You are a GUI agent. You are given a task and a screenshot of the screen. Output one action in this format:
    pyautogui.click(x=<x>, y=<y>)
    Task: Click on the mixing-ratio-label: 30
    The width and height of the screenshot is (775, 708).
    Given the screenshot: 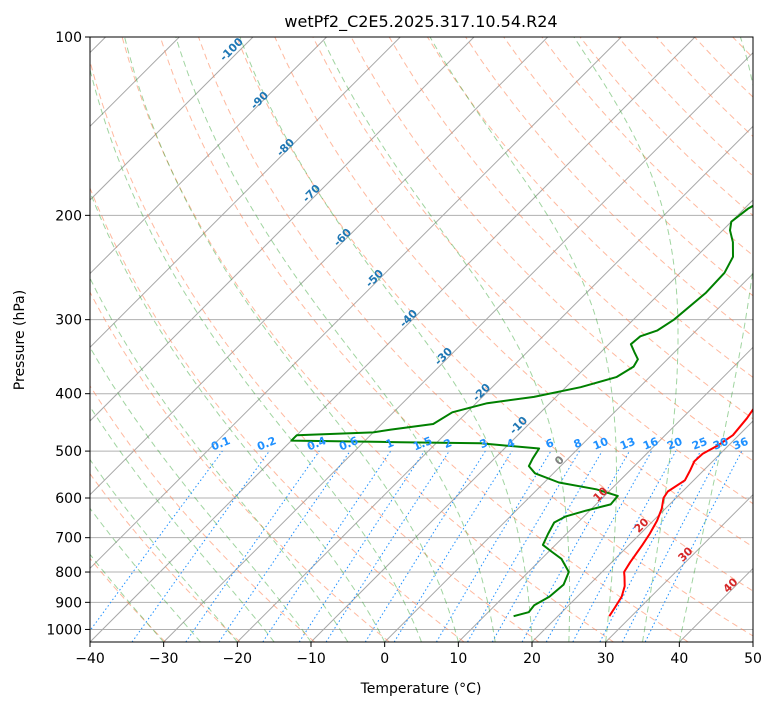 What is the action you would take?
    pyautogui.click(x=720, y=444)
    